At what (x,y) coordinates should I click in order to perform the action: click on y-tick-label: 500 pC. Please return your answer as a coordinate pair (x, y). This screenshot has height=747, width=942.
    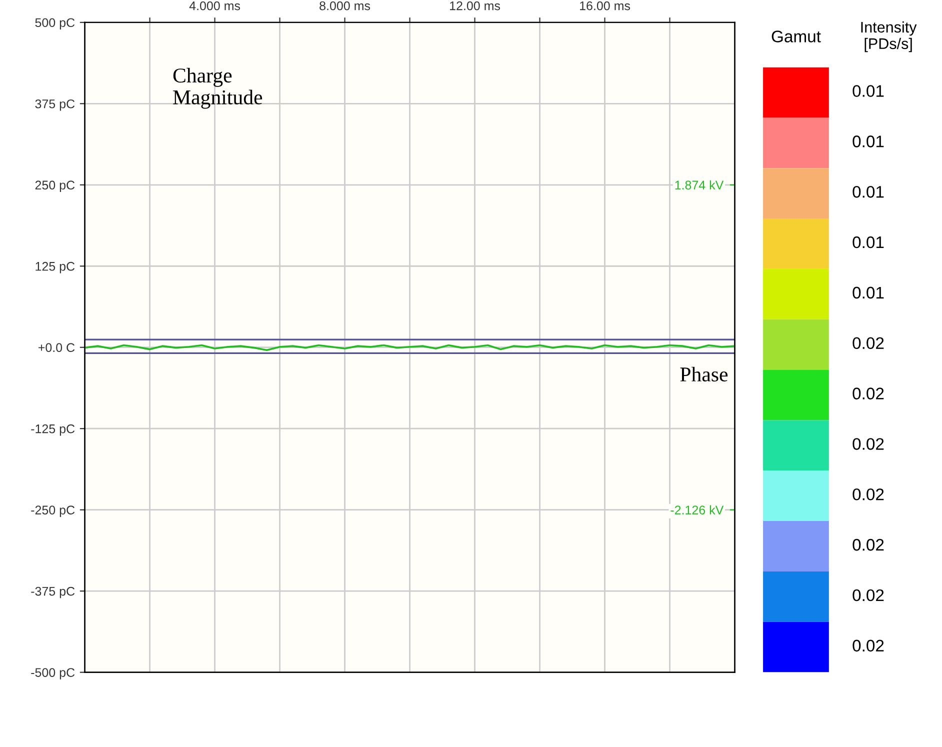
    Looking at the image, I should click on (55, 24).